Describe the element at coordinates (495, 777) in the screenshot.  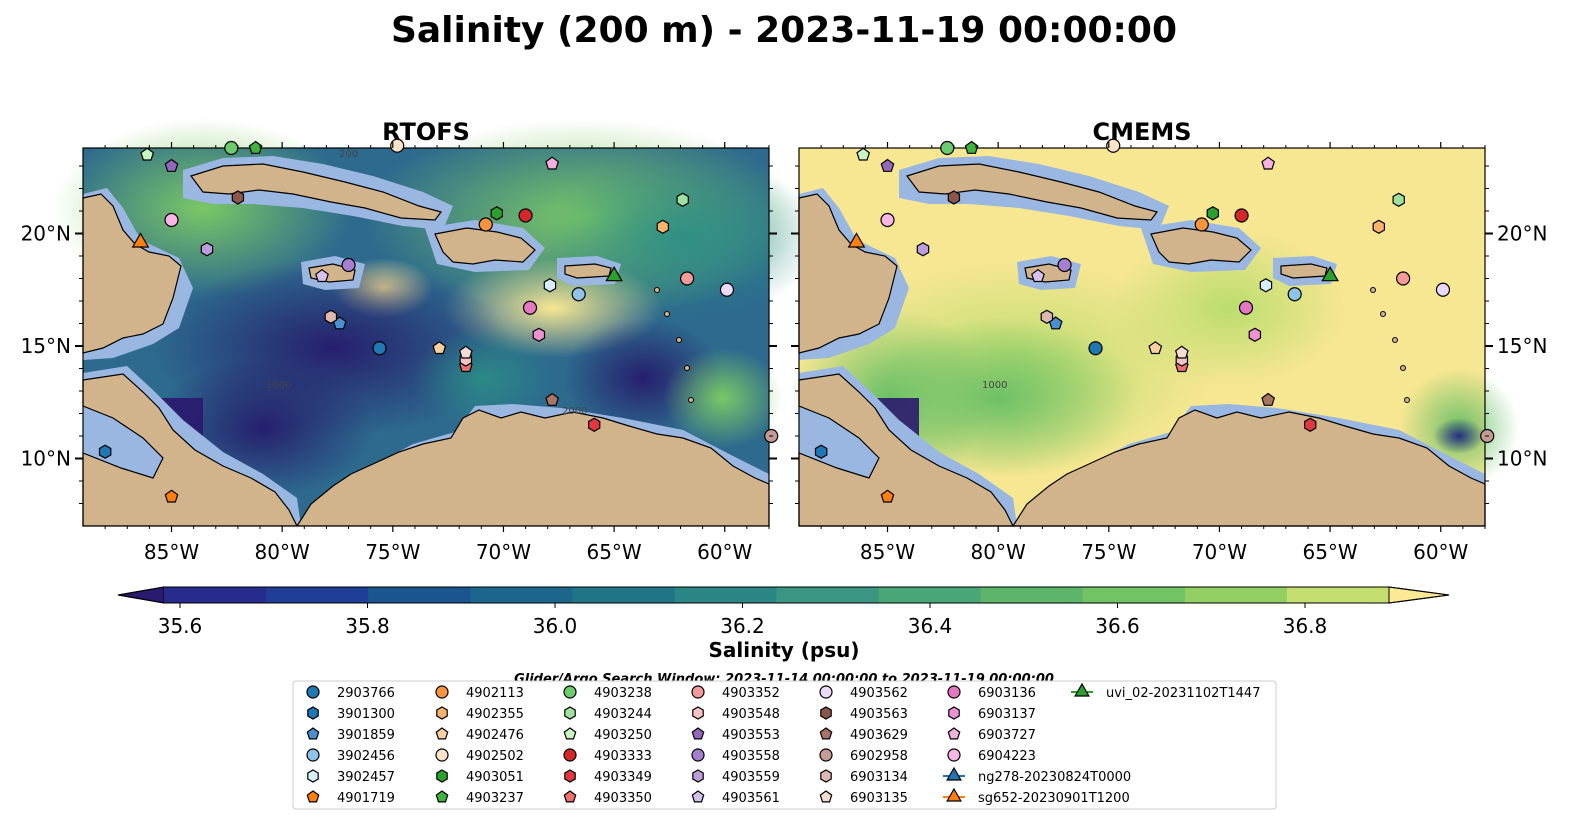
I see `legend-label: 4903051` at that location.